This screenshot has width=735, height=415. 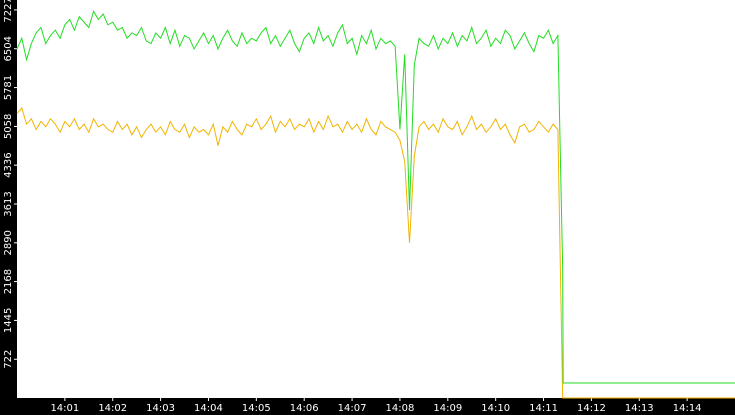 What do you see at coordinates (352, 408) in the screenshot?
I see `x-tick-label: 14:07` at bounding box center [352, 408].